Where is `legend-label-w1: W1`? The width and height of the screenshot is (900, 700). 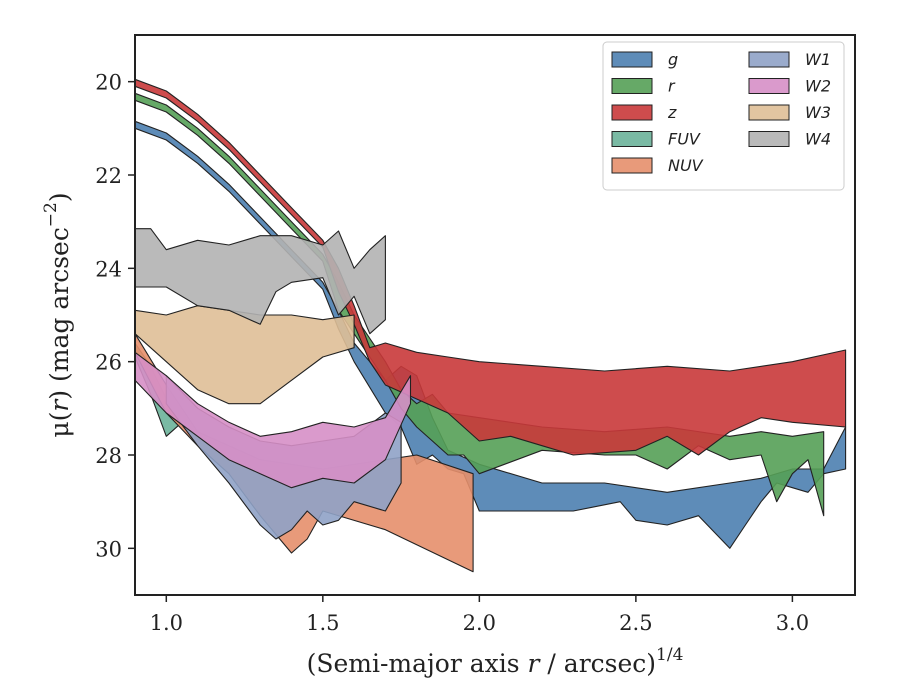
legend-label-w1: W1 is located at coordinates (818, 59).